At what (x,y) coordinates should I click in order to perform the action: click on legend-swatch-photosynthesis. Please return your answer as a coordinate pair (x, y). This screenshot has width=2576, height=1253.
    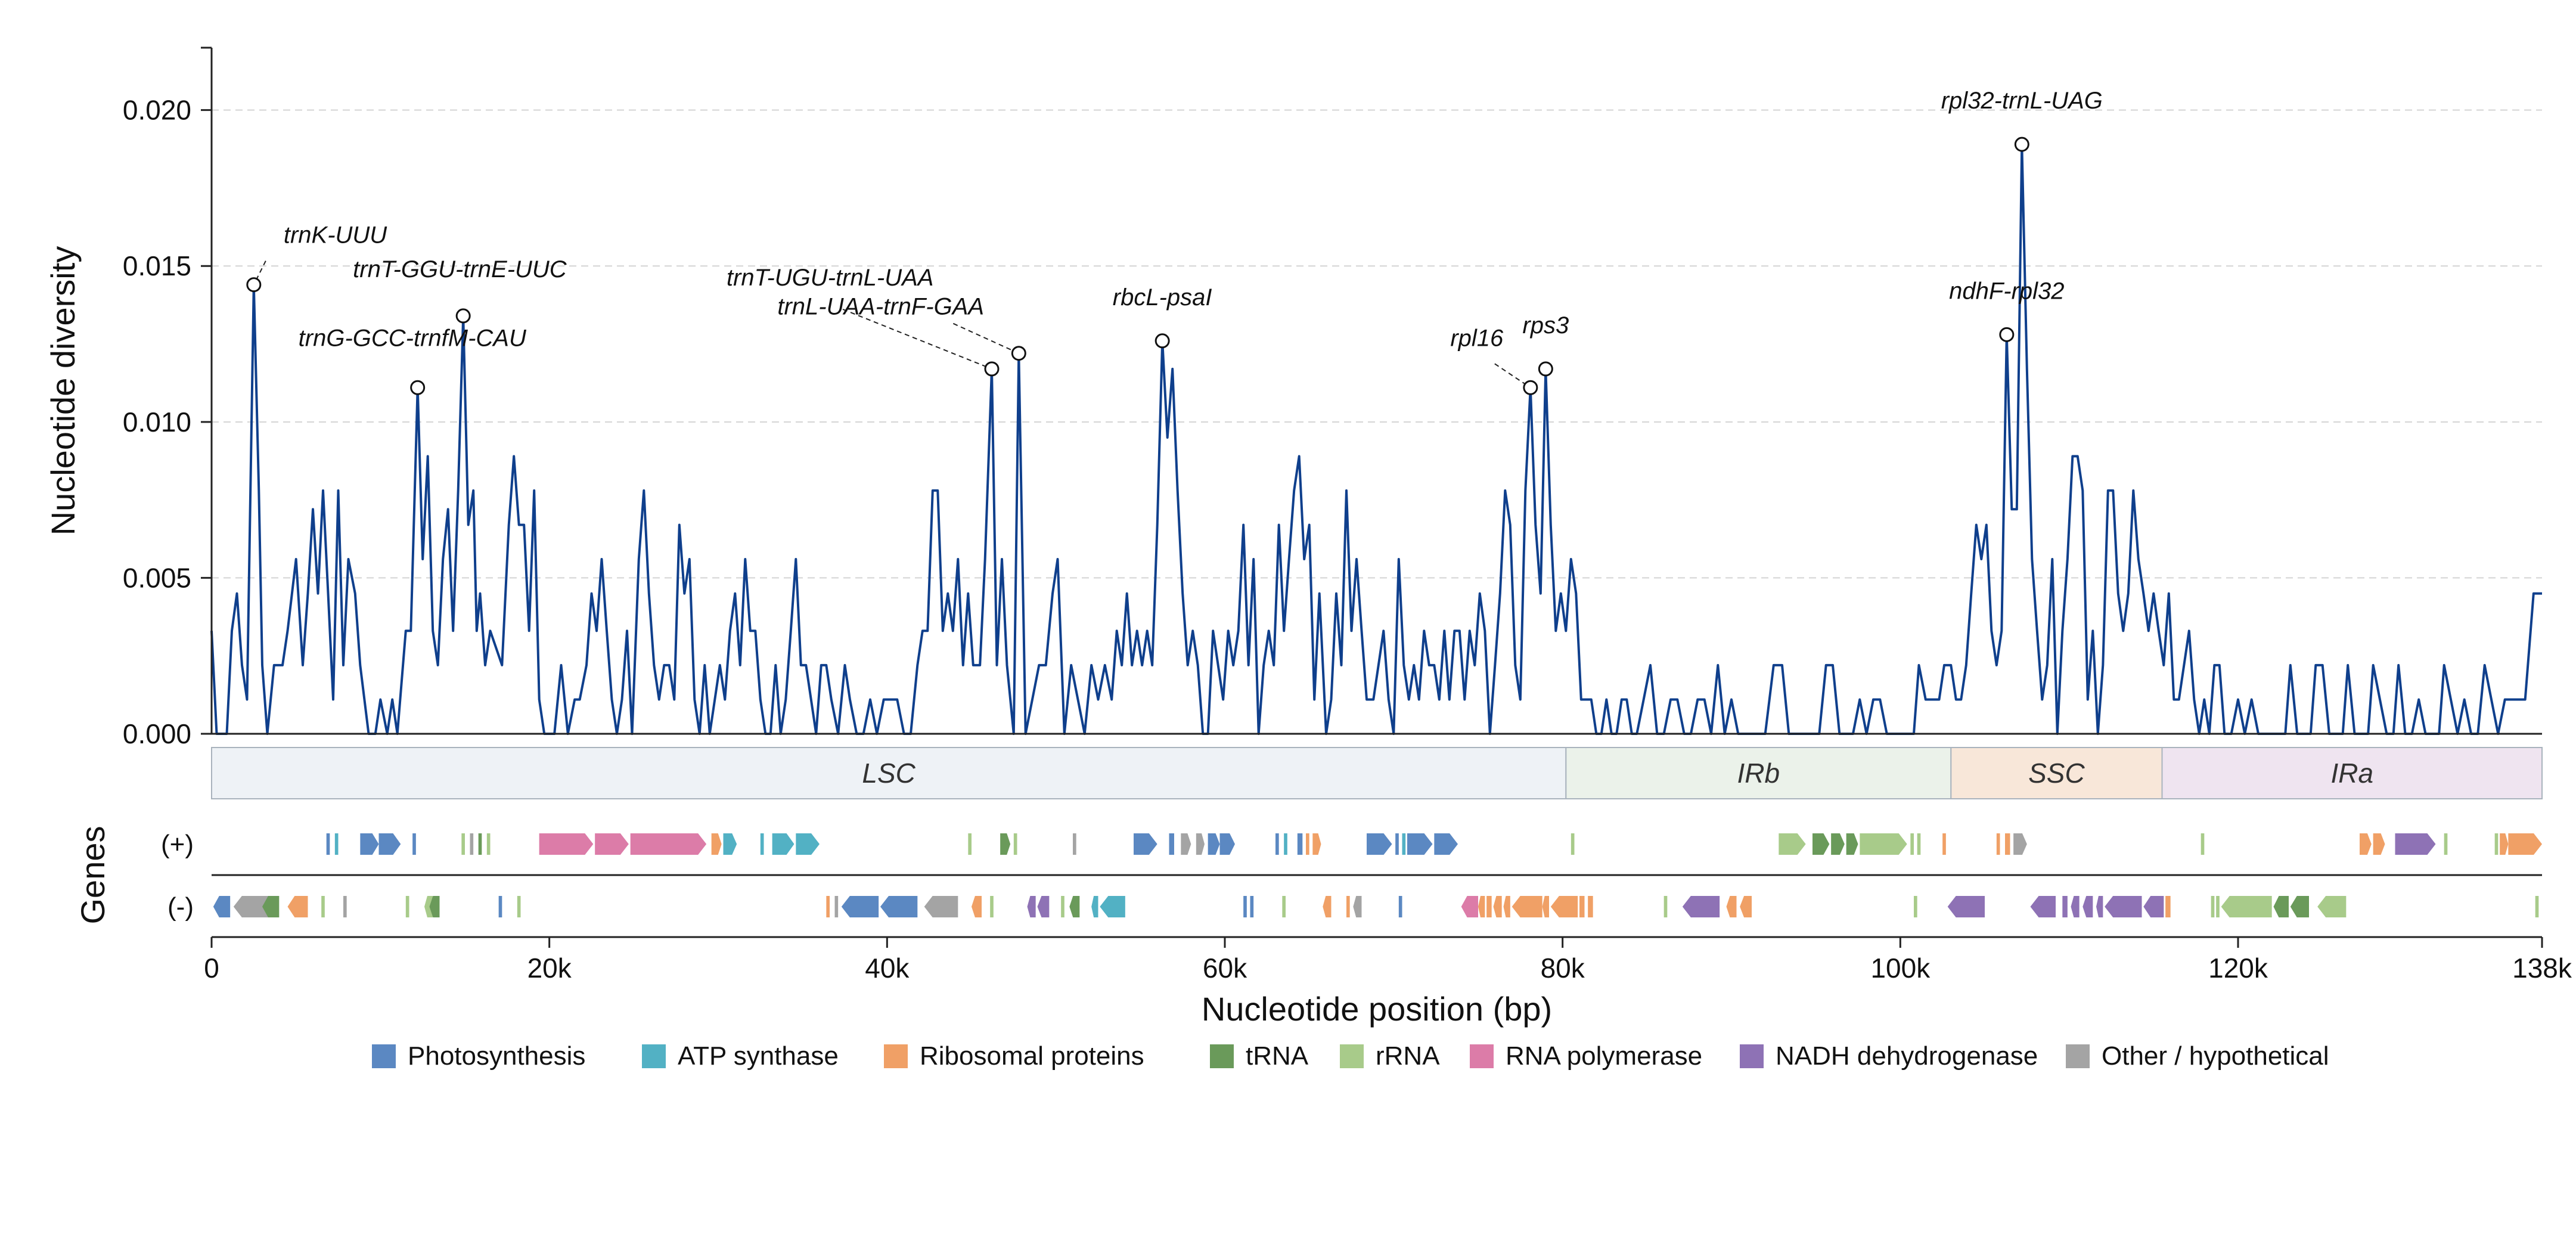
    Looking at the image, I should click on (384, 1056).